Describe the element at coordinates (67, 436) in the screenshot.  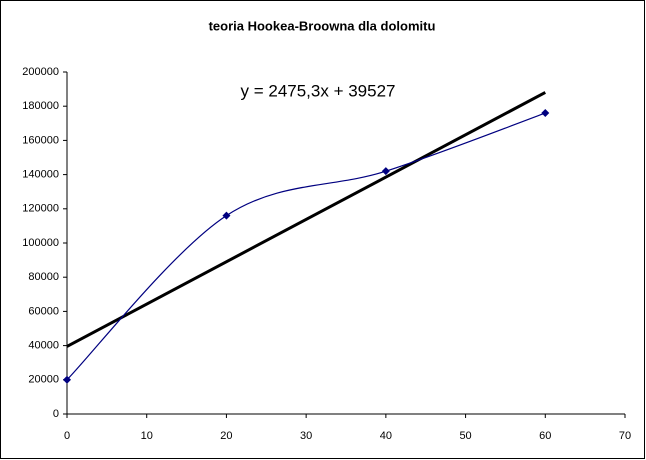
I see `x-tick-label: 0` at that location.